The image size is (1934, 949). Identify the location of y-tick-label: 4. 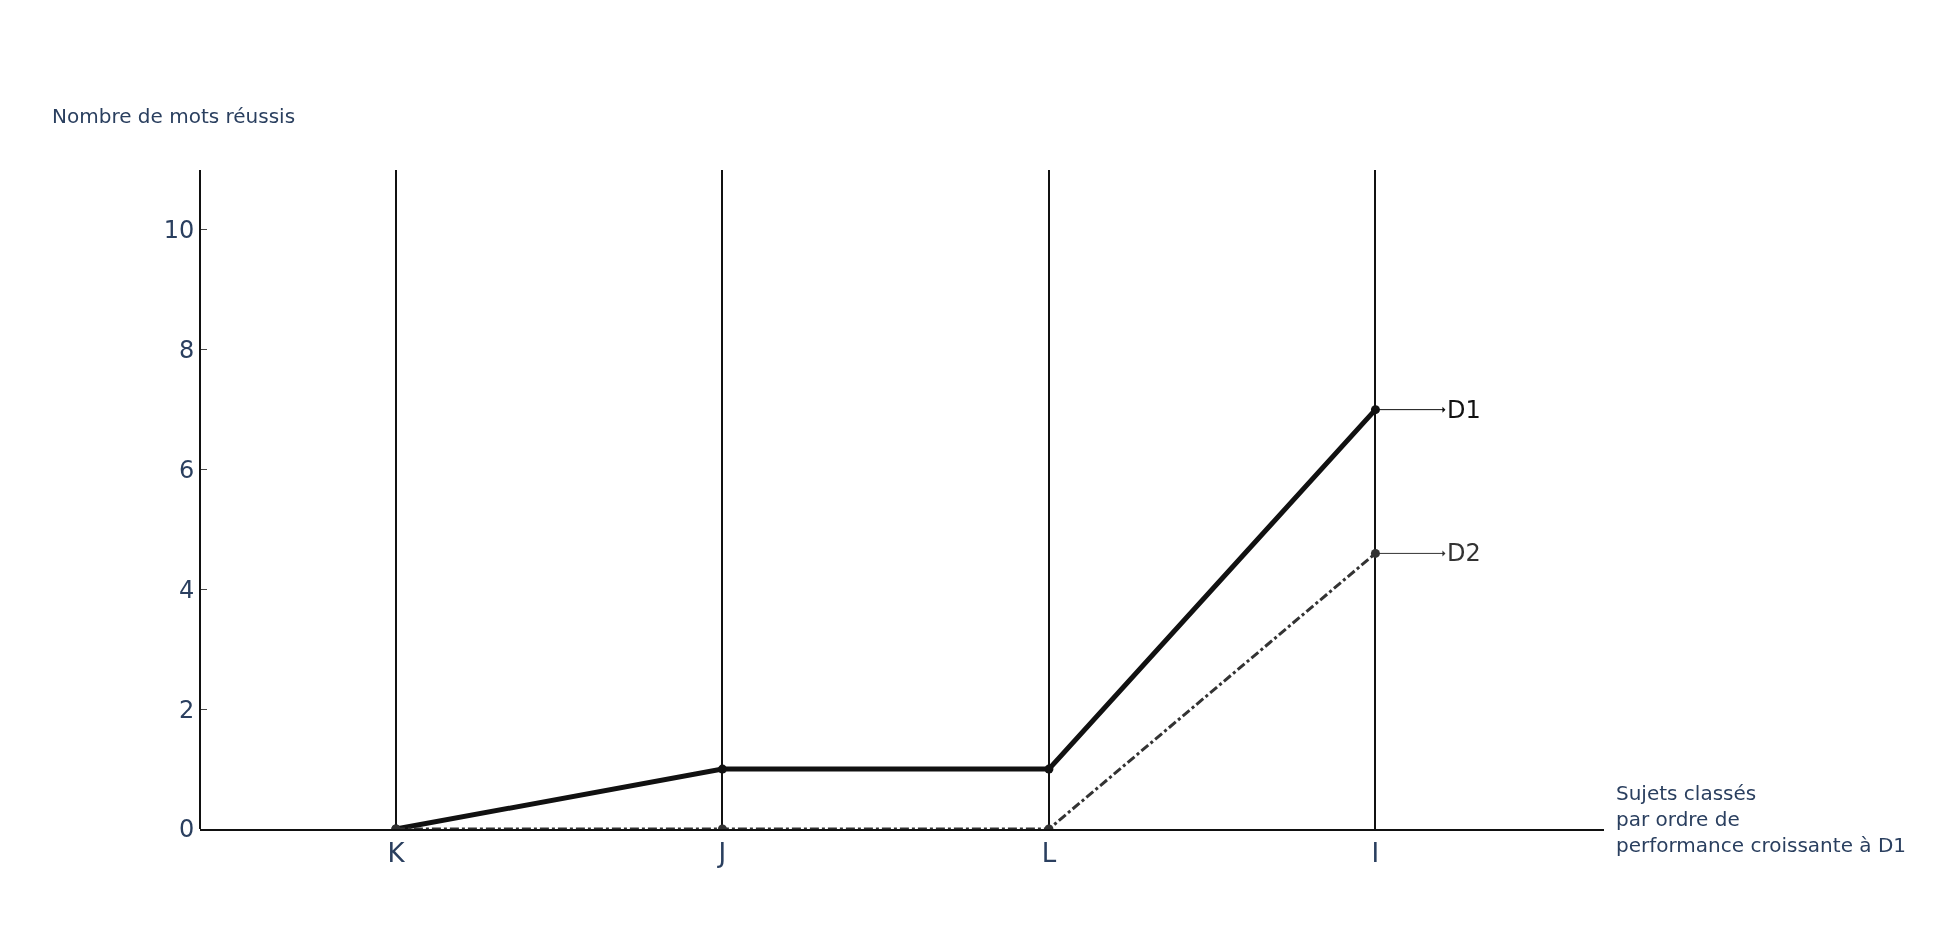
(186, 589).